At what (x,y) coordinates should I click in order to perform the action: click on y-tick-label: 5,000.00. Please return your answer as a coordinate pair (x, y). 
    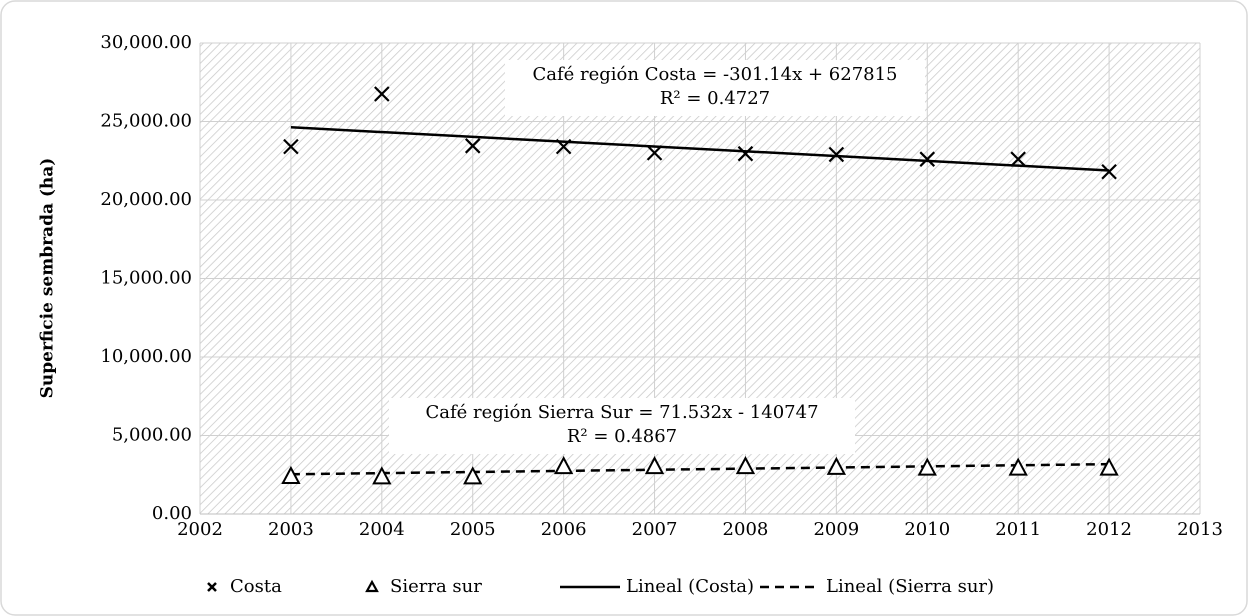
    Looking at the image, I should click on (152, 435).